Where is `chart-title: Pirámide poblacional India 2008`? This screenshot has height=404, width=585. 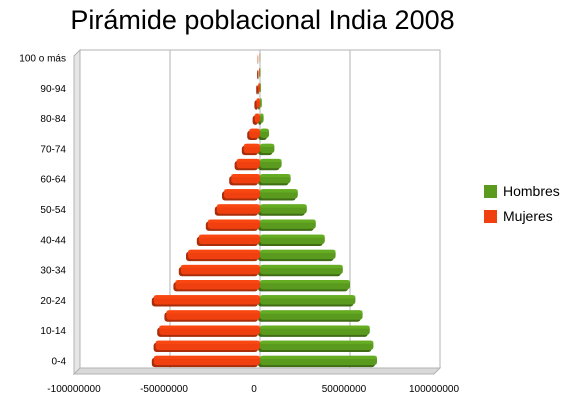 chart-title: Pirámide poblacional India 2008 is located at coordinates (262, 20).